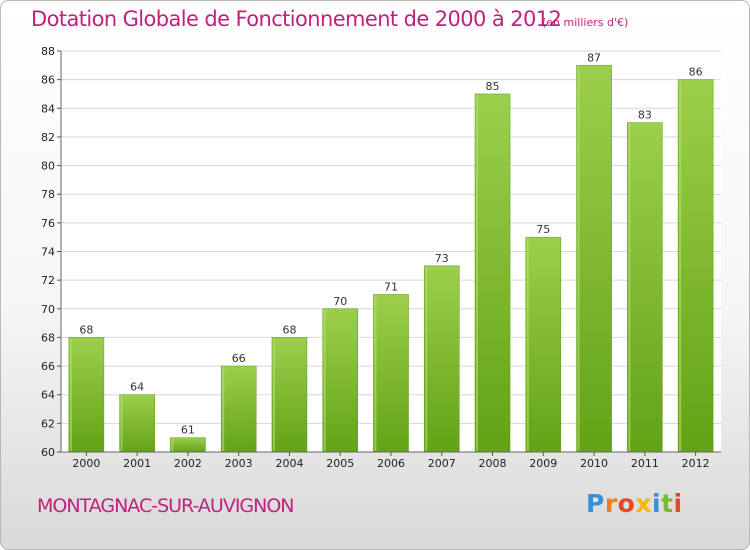  What do you see at coordinates (493, 86) in the screenshot?
I see `data-label: 85` at bounding box center [493, 86].